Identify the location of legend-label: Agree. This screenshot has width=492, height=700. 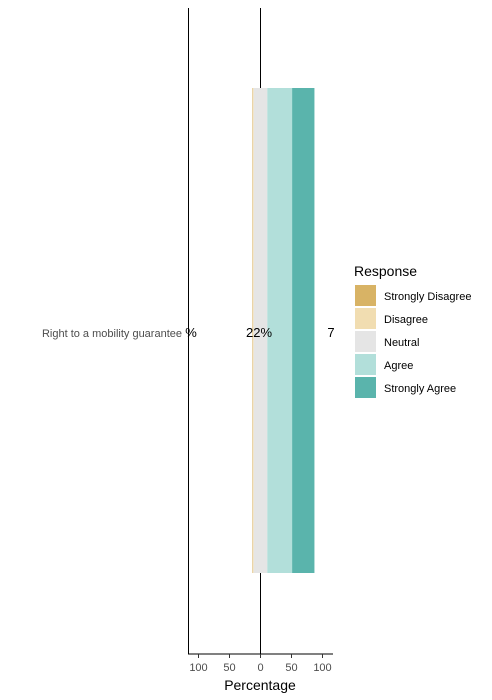
(398, 366).